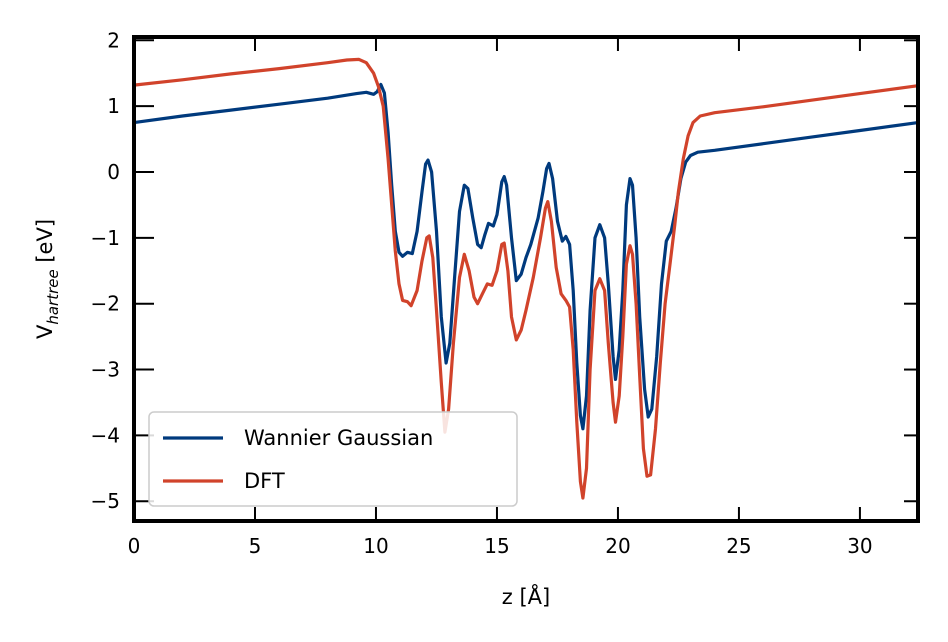  What do you see at coordinates (738, 546) in the screenshot?
I see `x-tick-label-25: 25` at bounding box center [738, 546].